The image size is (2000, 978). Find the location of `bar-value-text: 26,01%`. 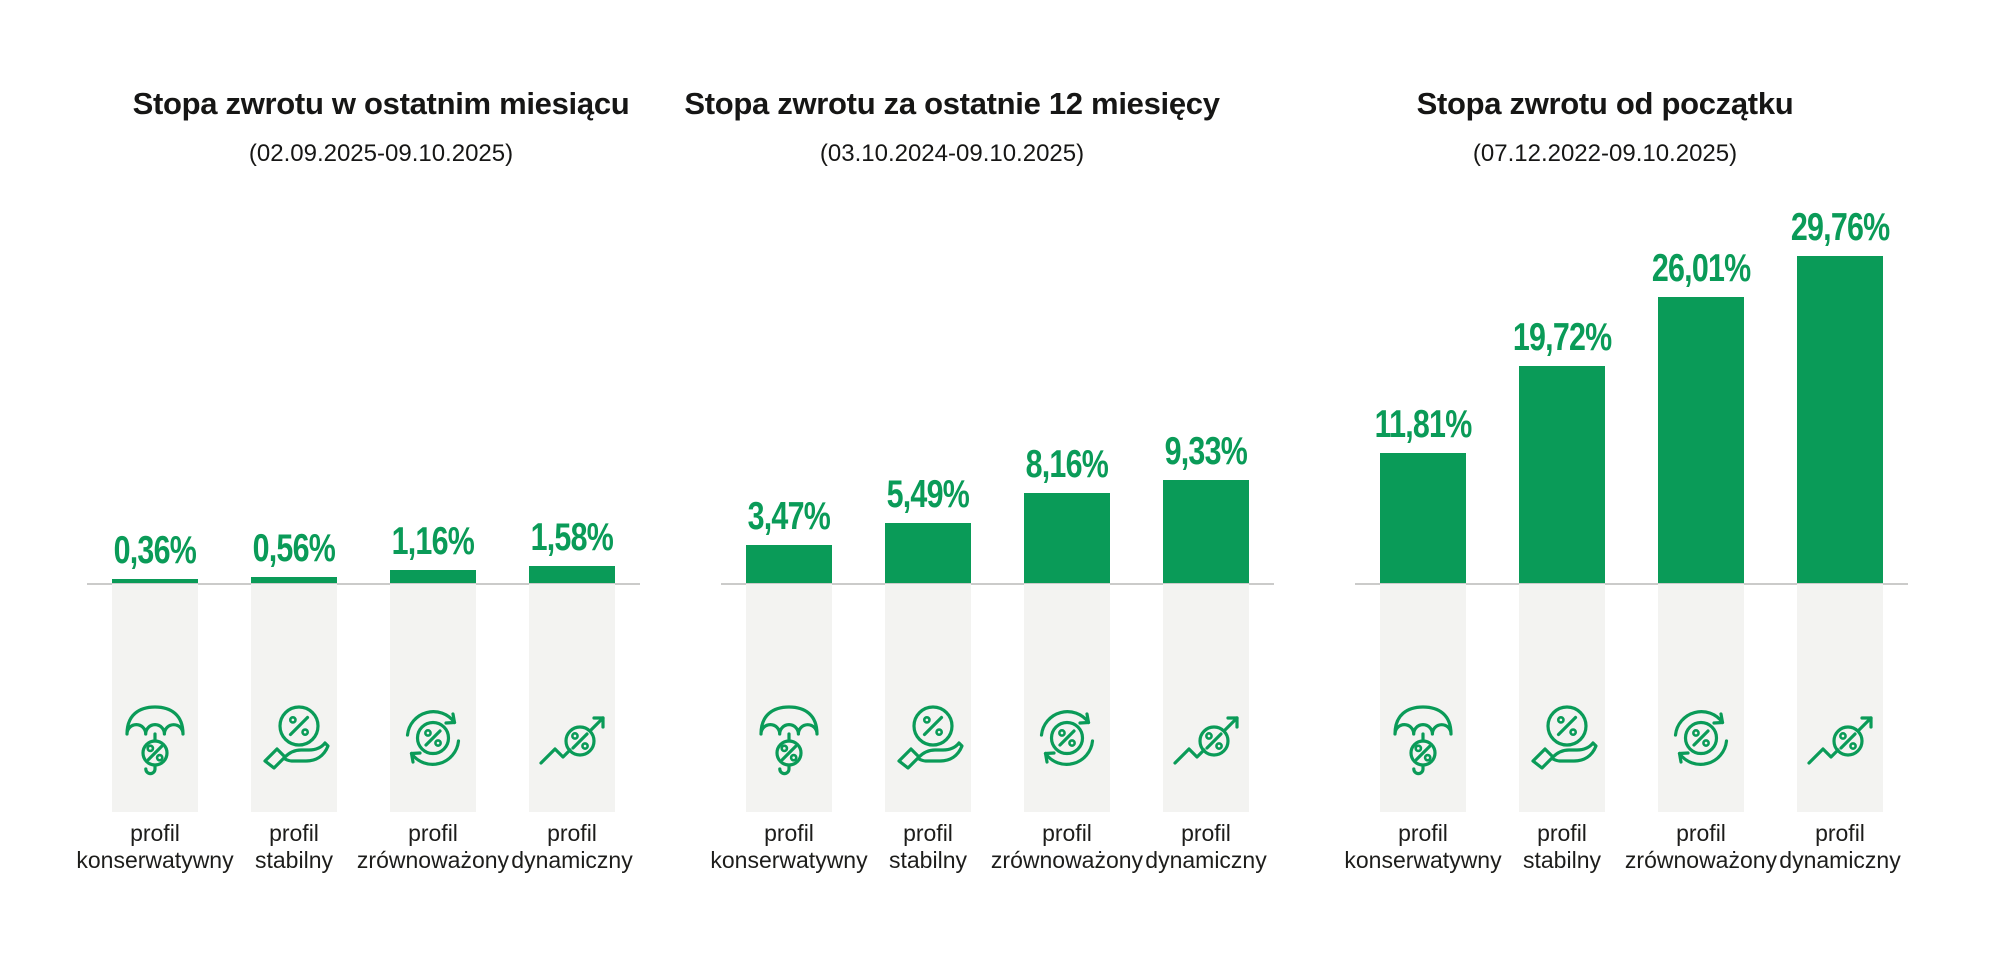

bar-value-text: 26,01% is located at coordinates (1701, 268).